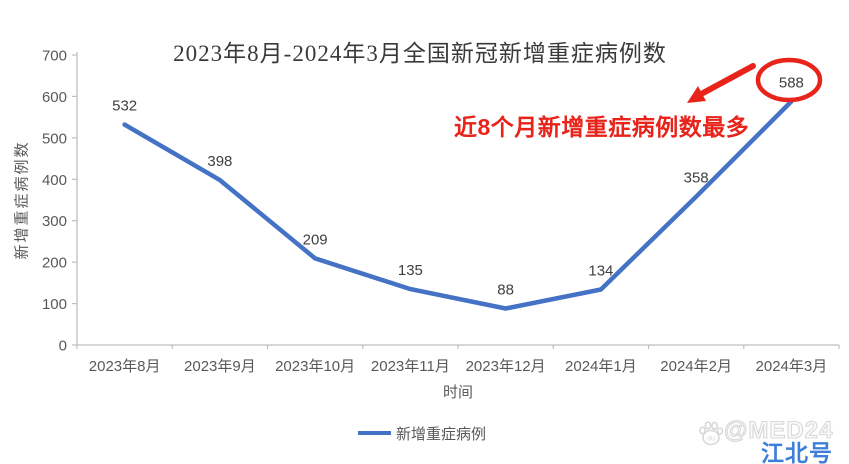  I want to click on data-label: 134, so click(600, 270).